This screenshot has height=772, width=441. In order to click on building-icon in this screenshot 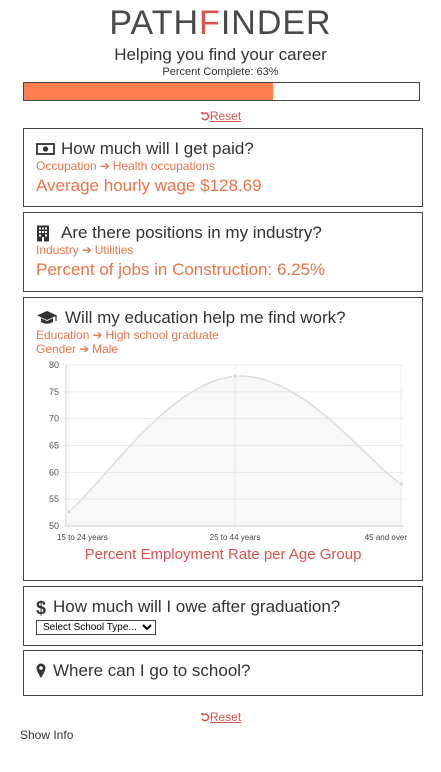, I will do `click(46, 233)`.